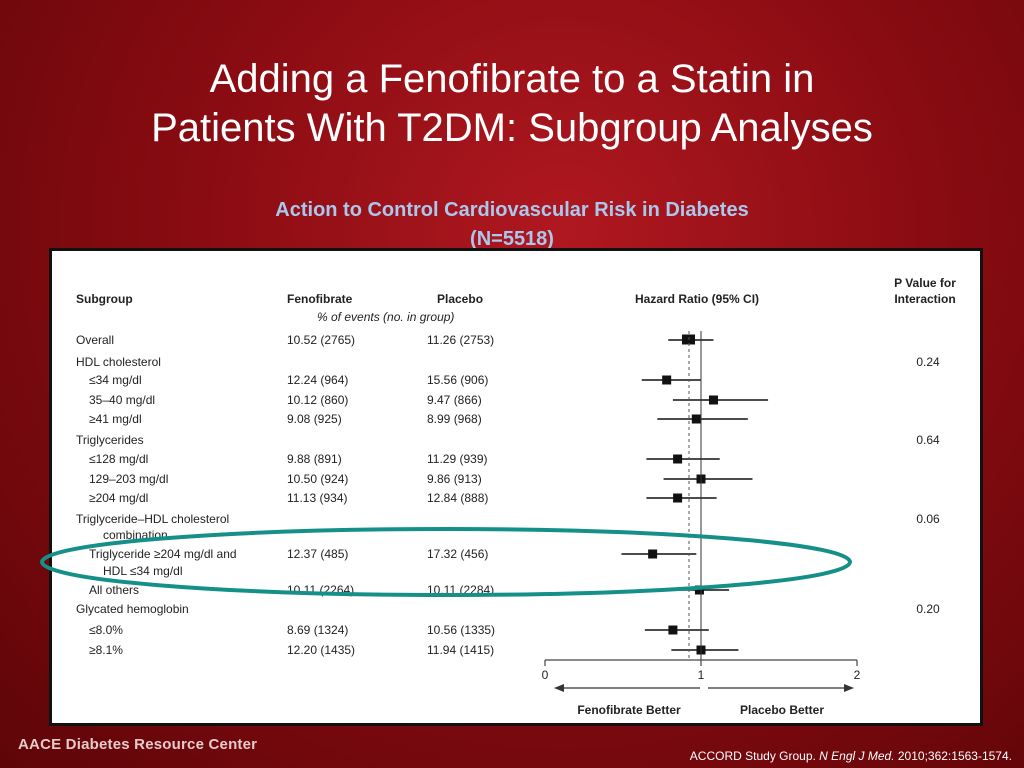  I want to click on placebo-value: 11.94 (1415), so click(460, 650).